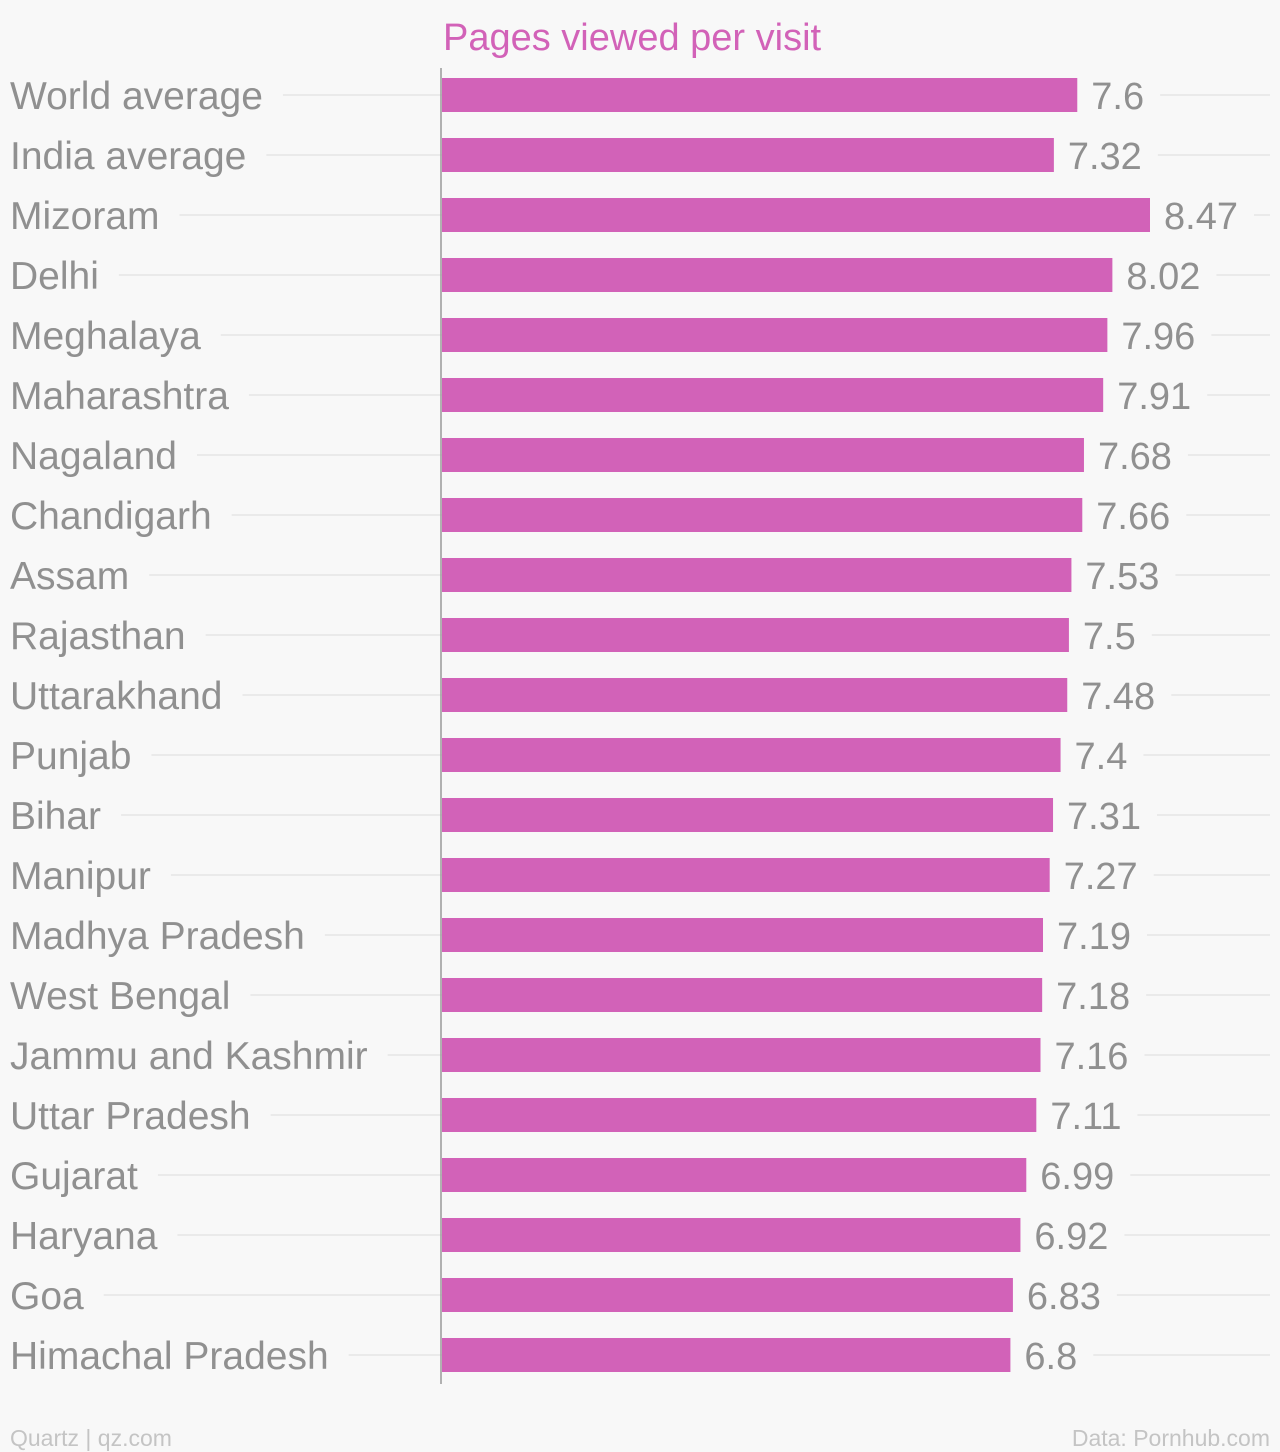 The width and height of the screenshot is (1280, 1452). I want to click on category-label: Assam, so click(69, 576).